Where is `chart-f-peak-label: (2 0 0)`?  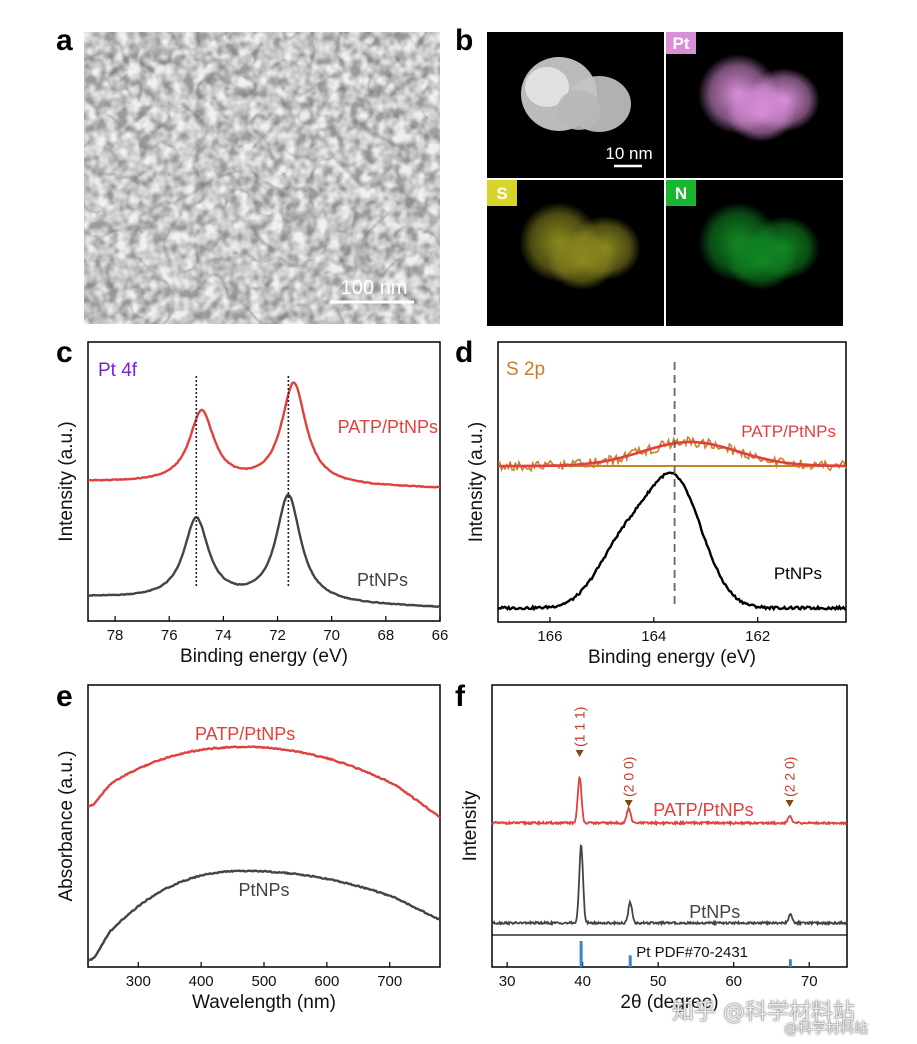
chart-f-peak-label: (2 0 0) is located at coordinates (629, 777).